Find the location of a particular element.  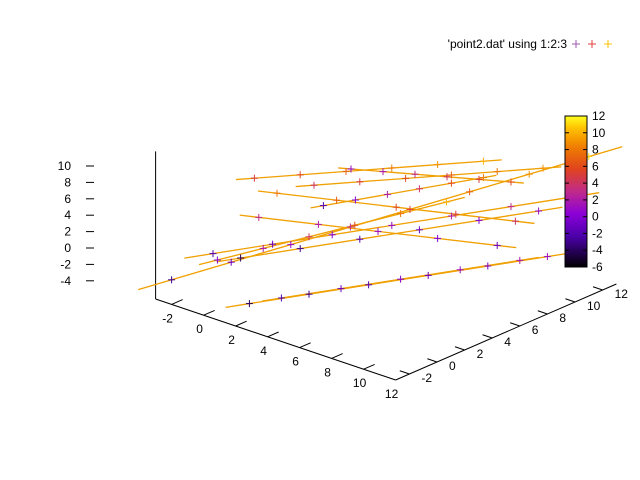

series-line-line-c is located at coordinates (369, 170).